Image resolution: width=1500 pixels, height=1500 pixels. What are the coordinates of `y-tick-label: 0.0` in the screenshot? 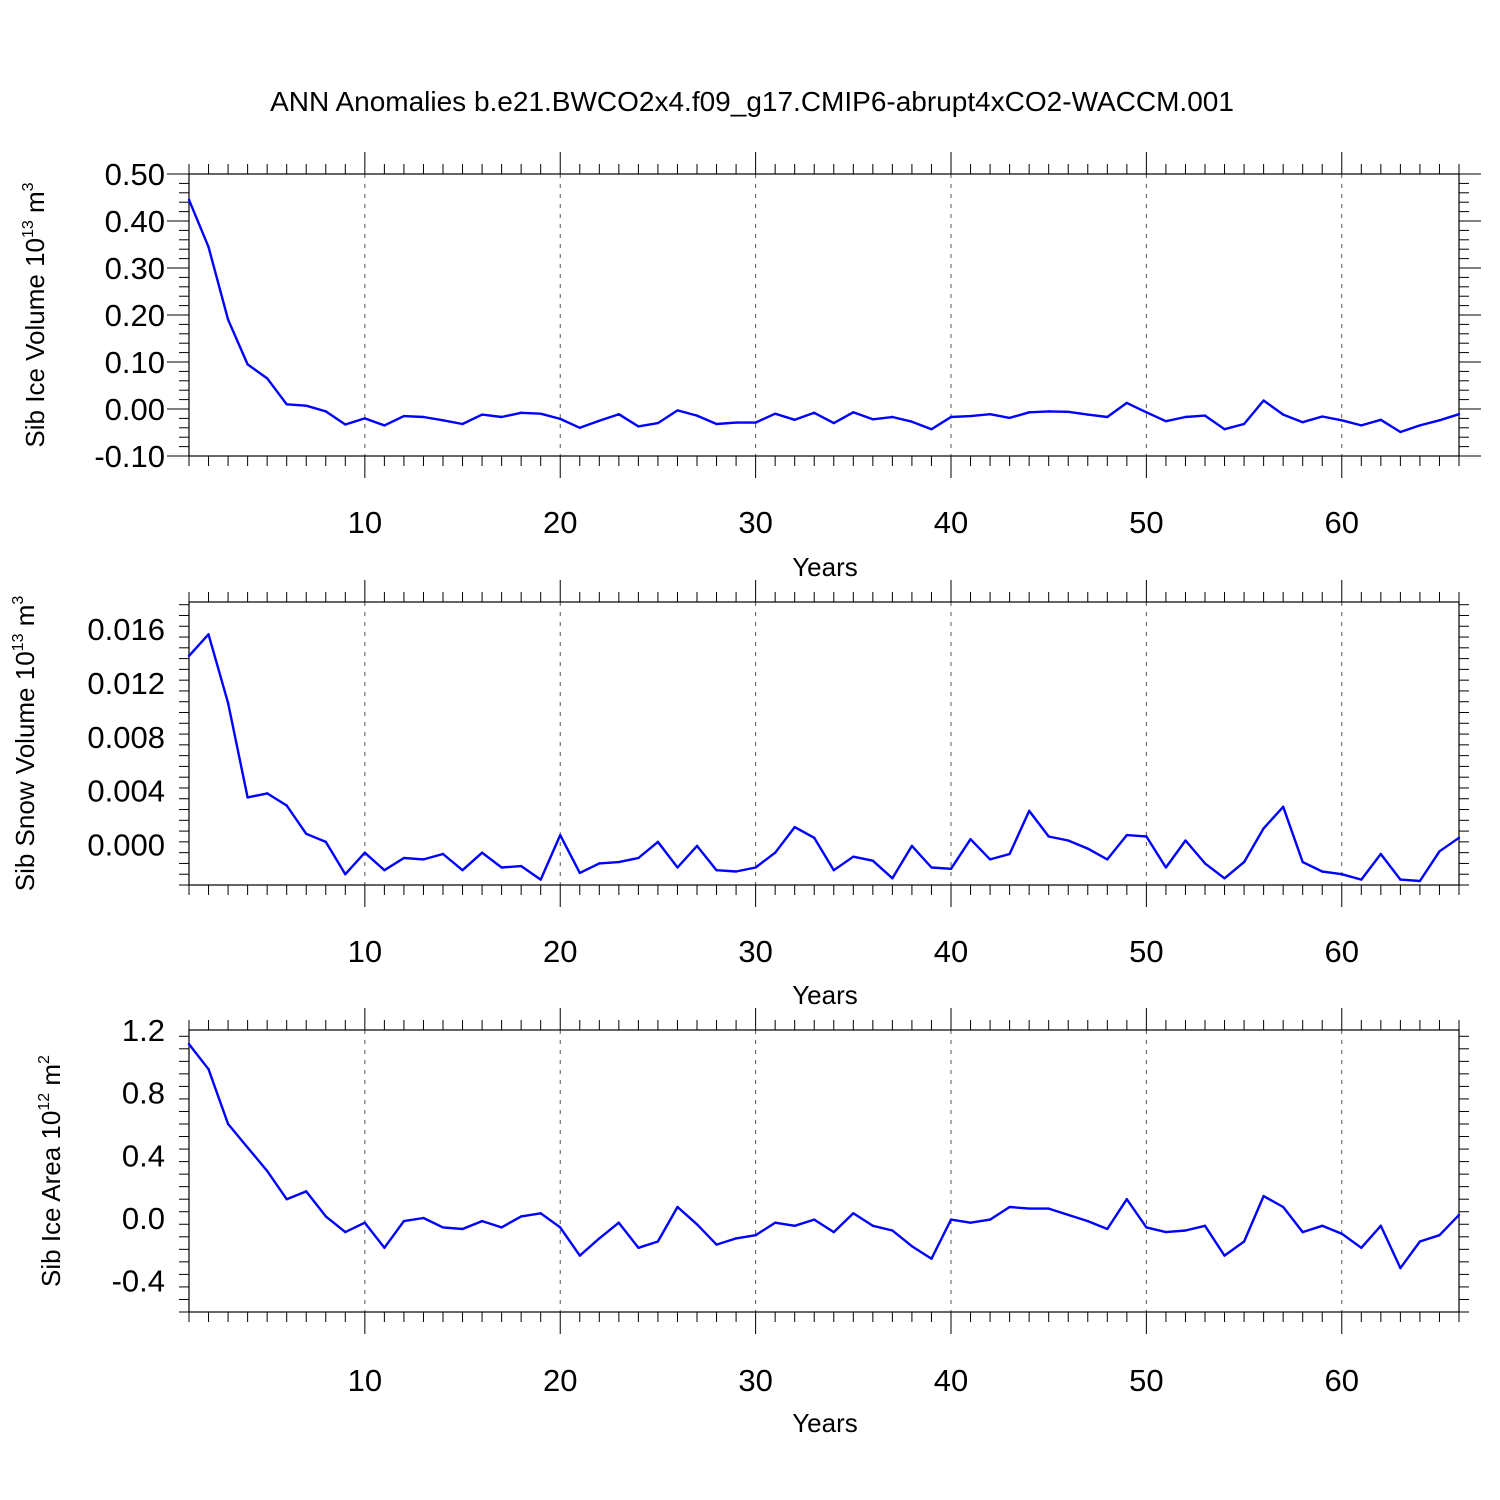 It's located at (143, 1218).